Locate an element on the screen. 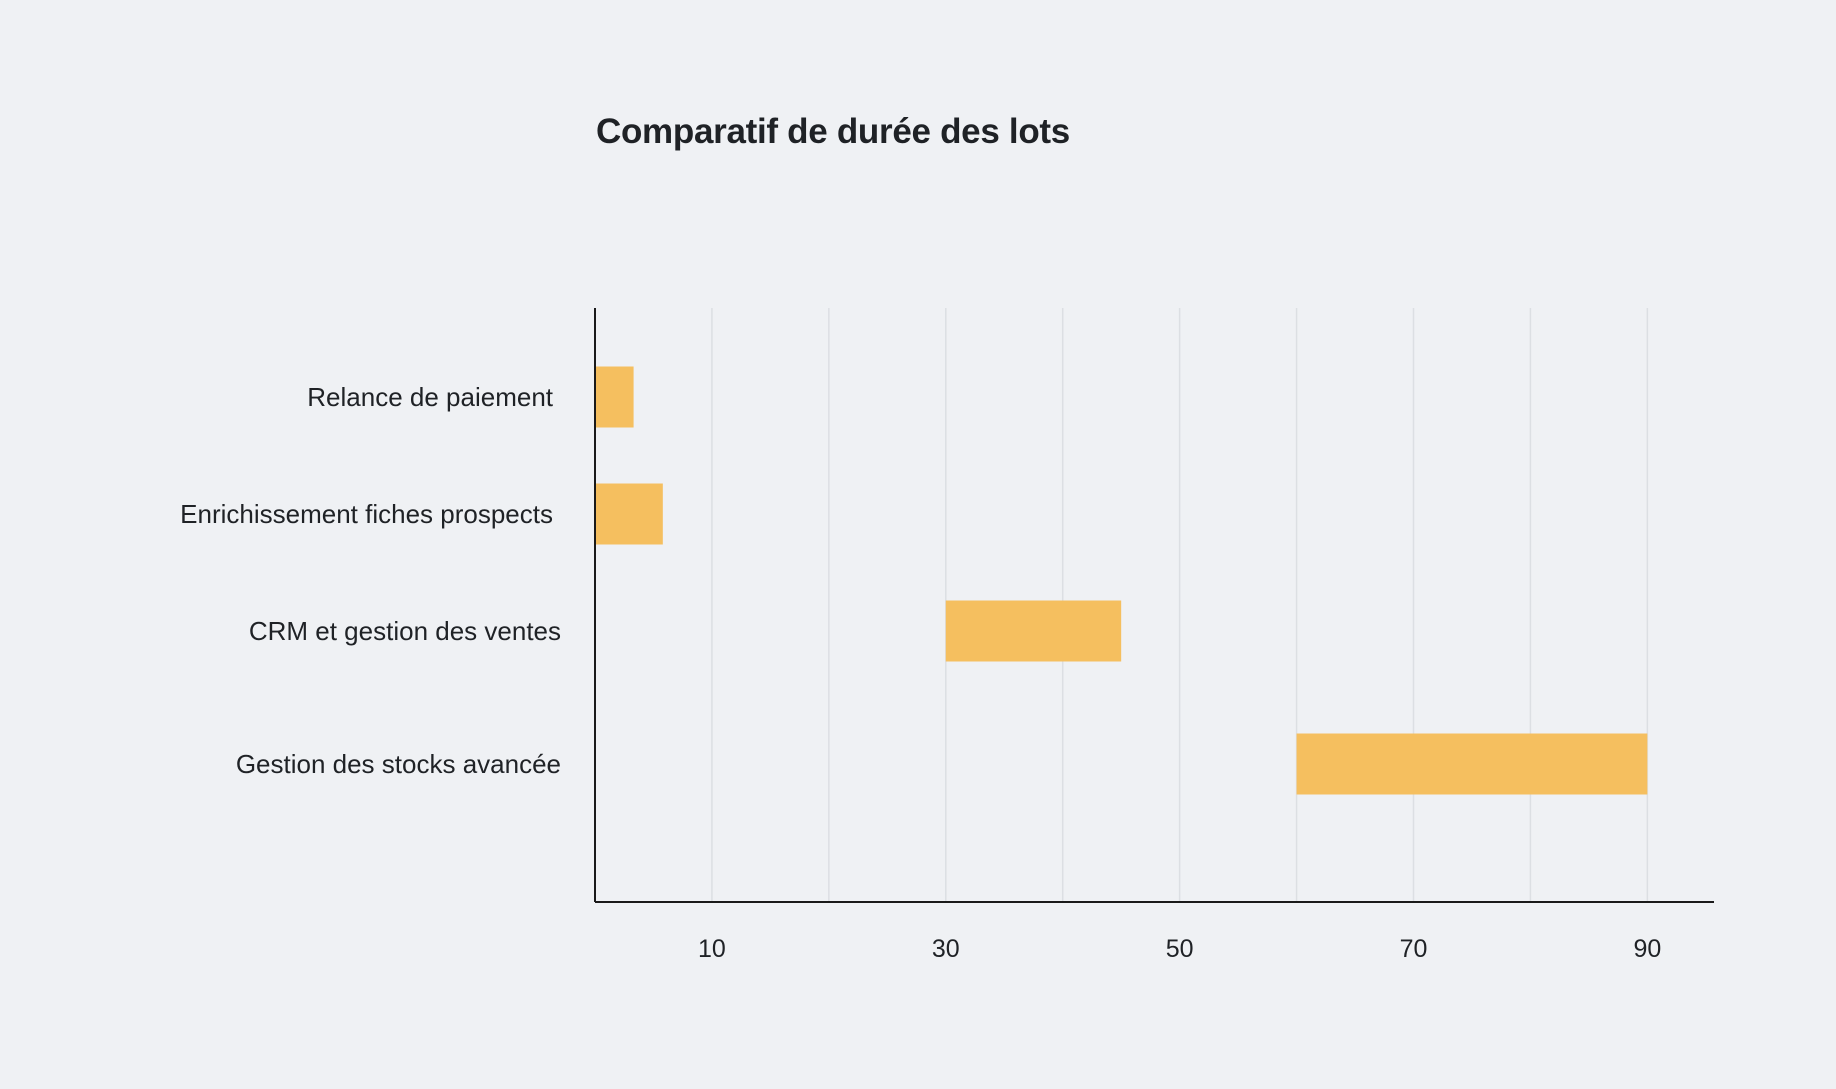 This screenshot has width=1836, height=1089. category-label: Enrichissement fiches prospects is located at coordinates (366, 514).